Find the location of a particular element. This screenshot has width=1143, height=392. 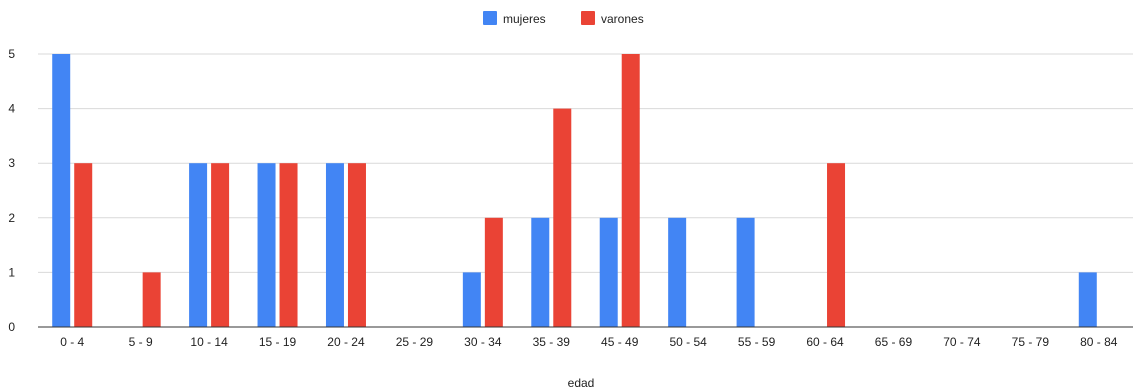

x-tick-label: 75 - 79 is located at coordinates (1031, 342).